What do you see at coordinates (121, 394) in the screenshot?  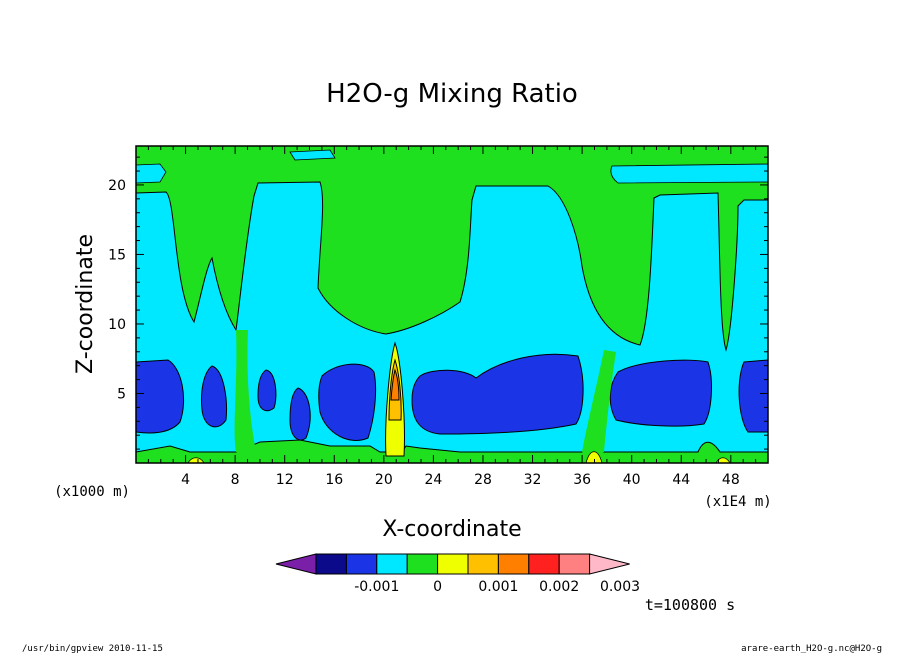 I see `y-tick-label: 5` at bounding box center [121, 394].